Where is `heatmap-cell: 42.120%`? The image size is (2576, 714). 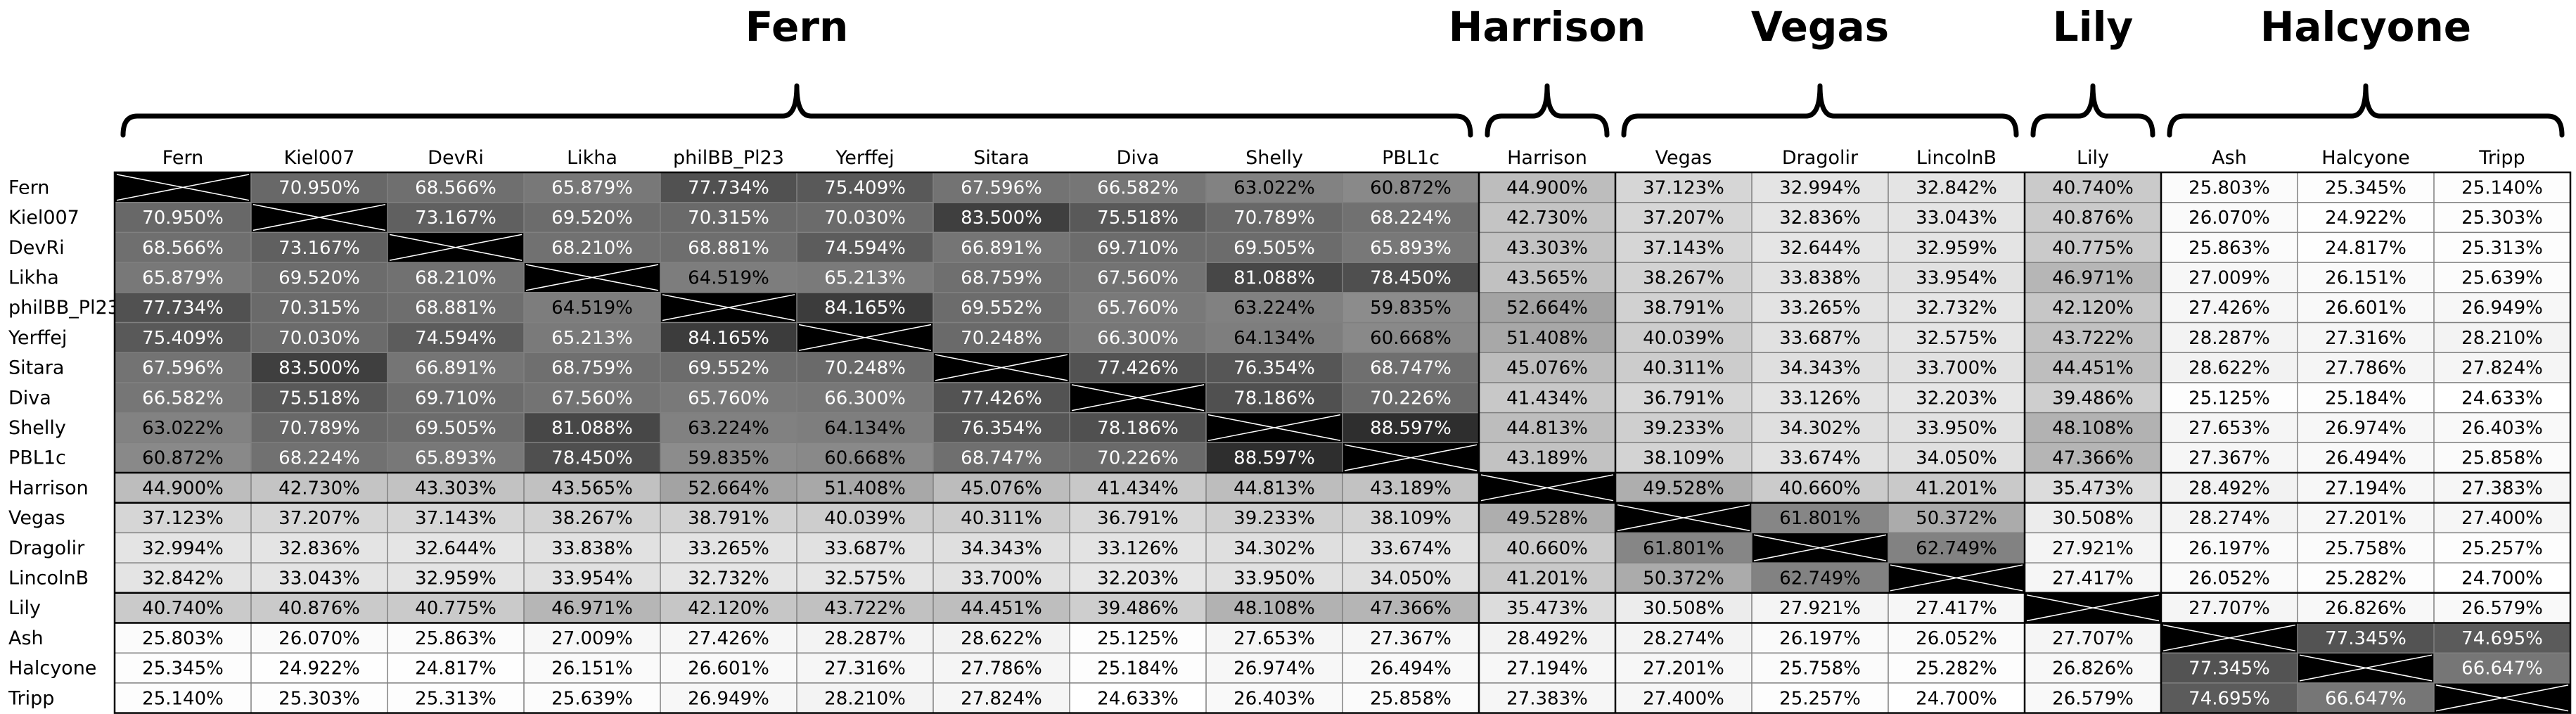 heatmap-cell: 42.120% is located at coordinates (2093, 307).